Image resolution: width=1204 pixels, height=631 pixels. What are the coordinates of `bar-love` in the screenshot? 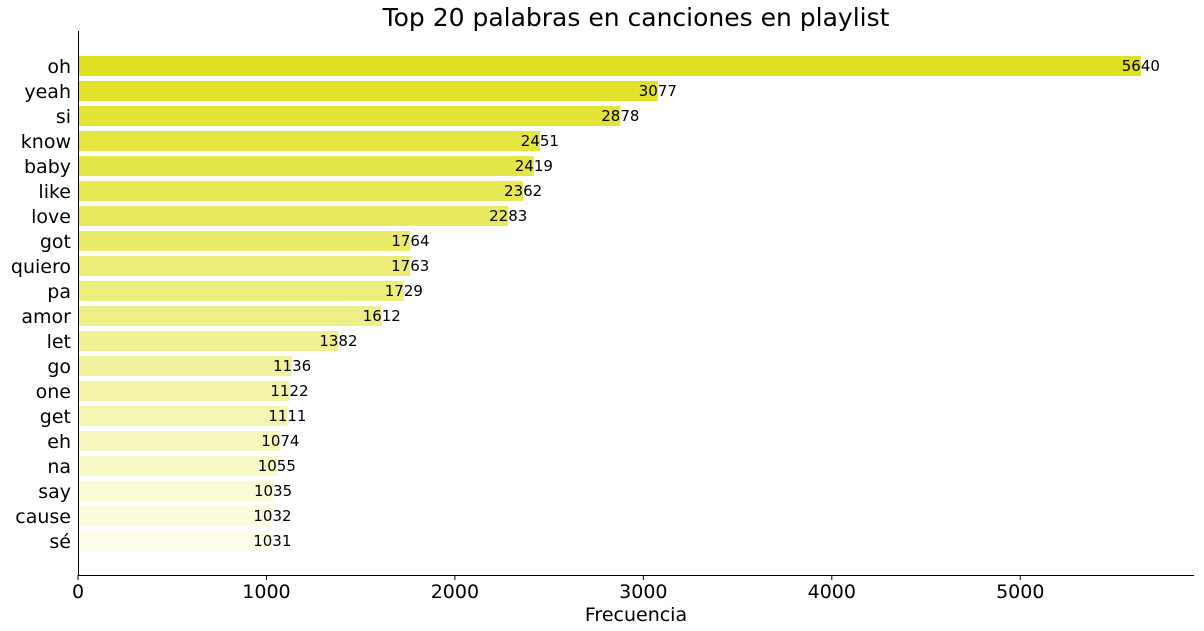 It's located at (293, 216).